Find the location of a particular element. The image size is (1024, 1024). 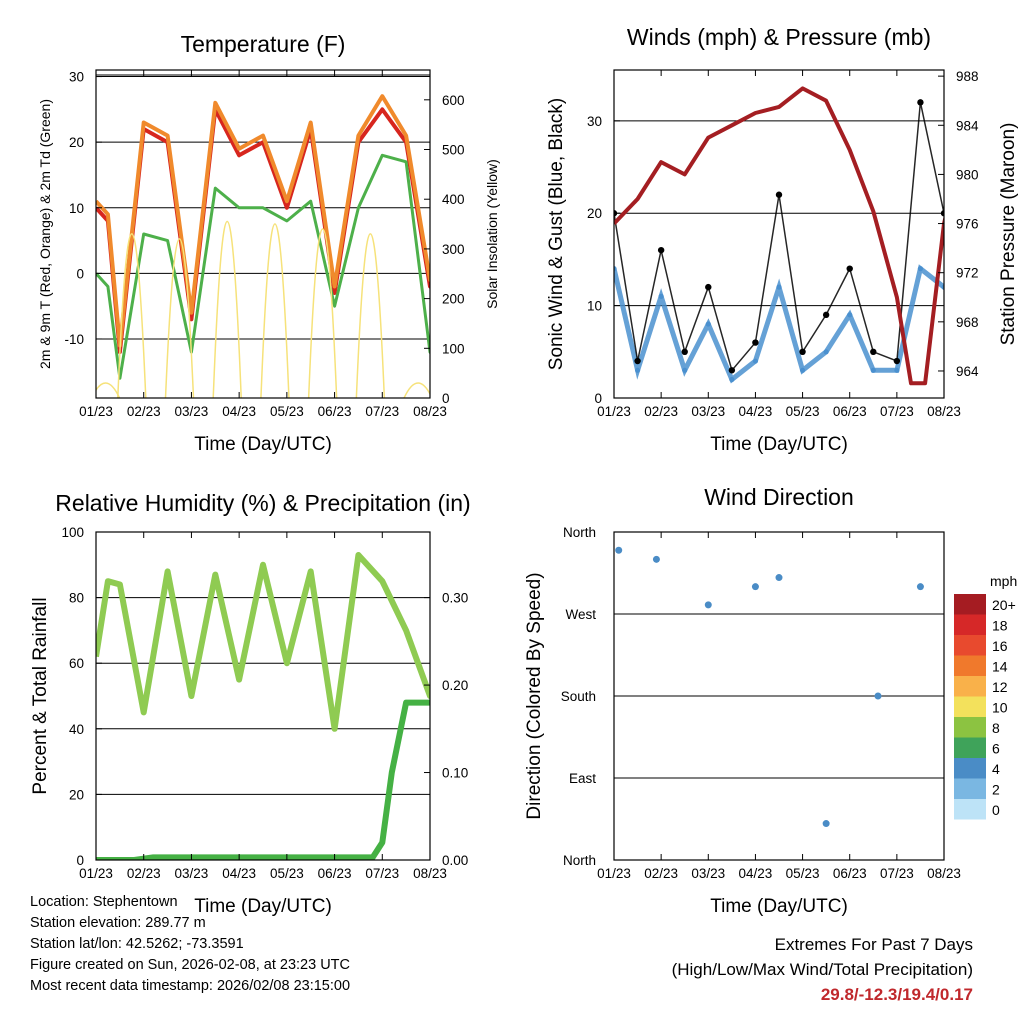

extremes-title: Extremes For Past 7 Days is located at coordinates (873, 944).